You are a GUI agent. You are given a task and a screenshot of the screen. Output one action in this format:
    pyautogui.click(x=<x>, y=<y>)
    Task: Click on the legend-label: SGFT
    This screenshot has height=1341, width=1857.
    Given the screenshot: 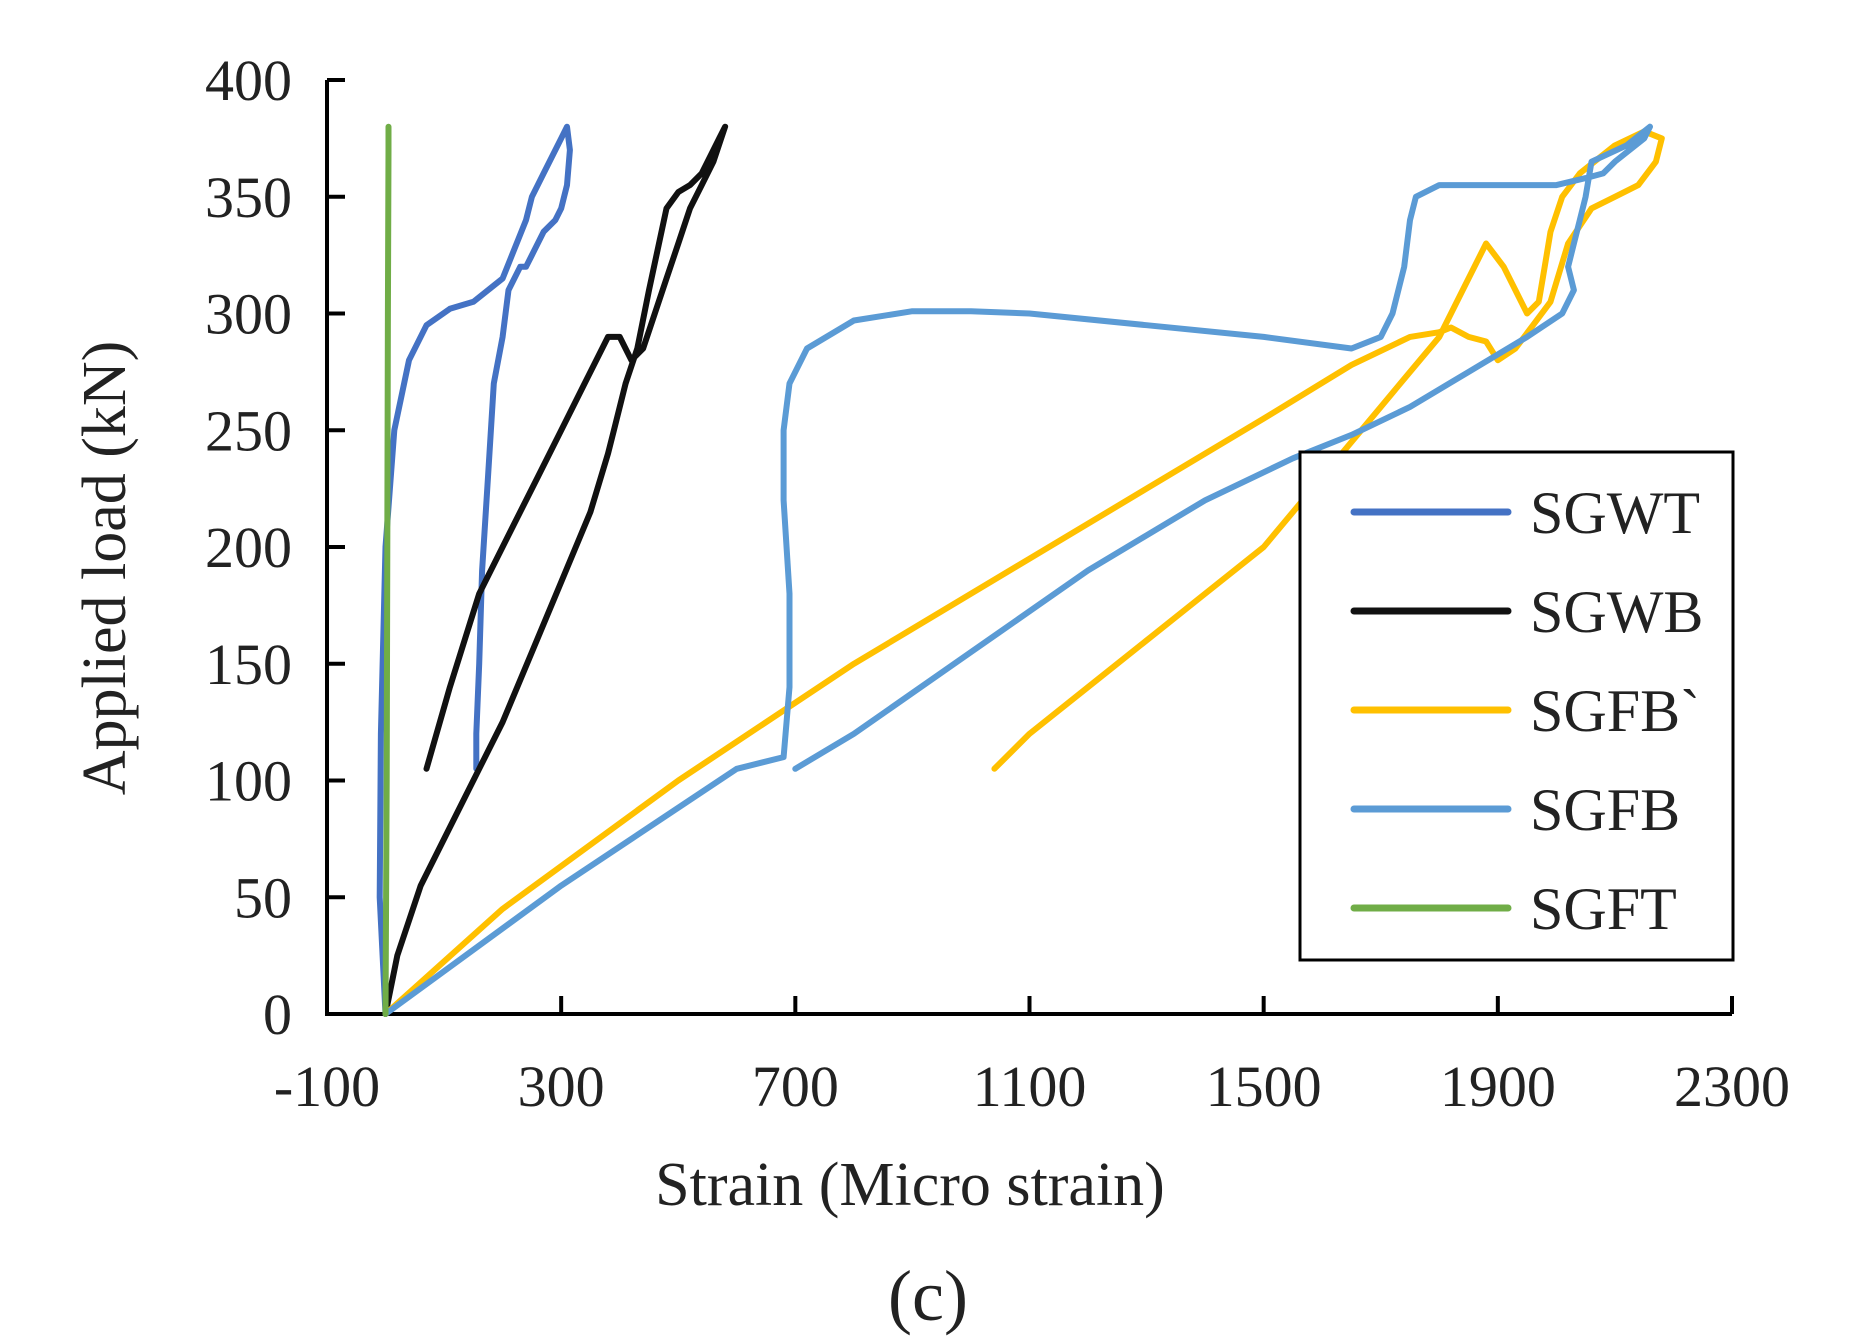 What is the action you would take?
    pyautogui.click(x=1603, y=909)
    